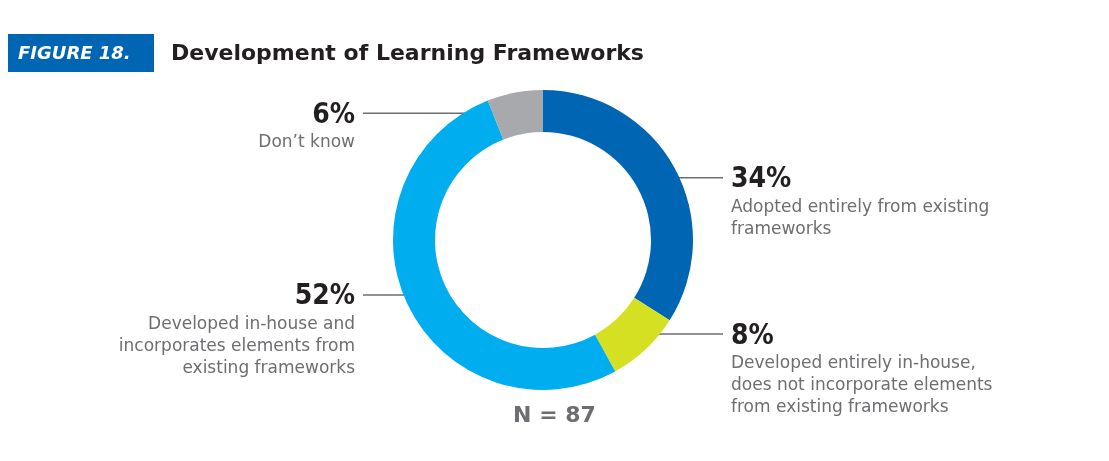 The height and width of the screenshot is (461, 1109). Describe the element at coordinates (752, 334) in the screenshot. I see `data-label: 8%` at that location.